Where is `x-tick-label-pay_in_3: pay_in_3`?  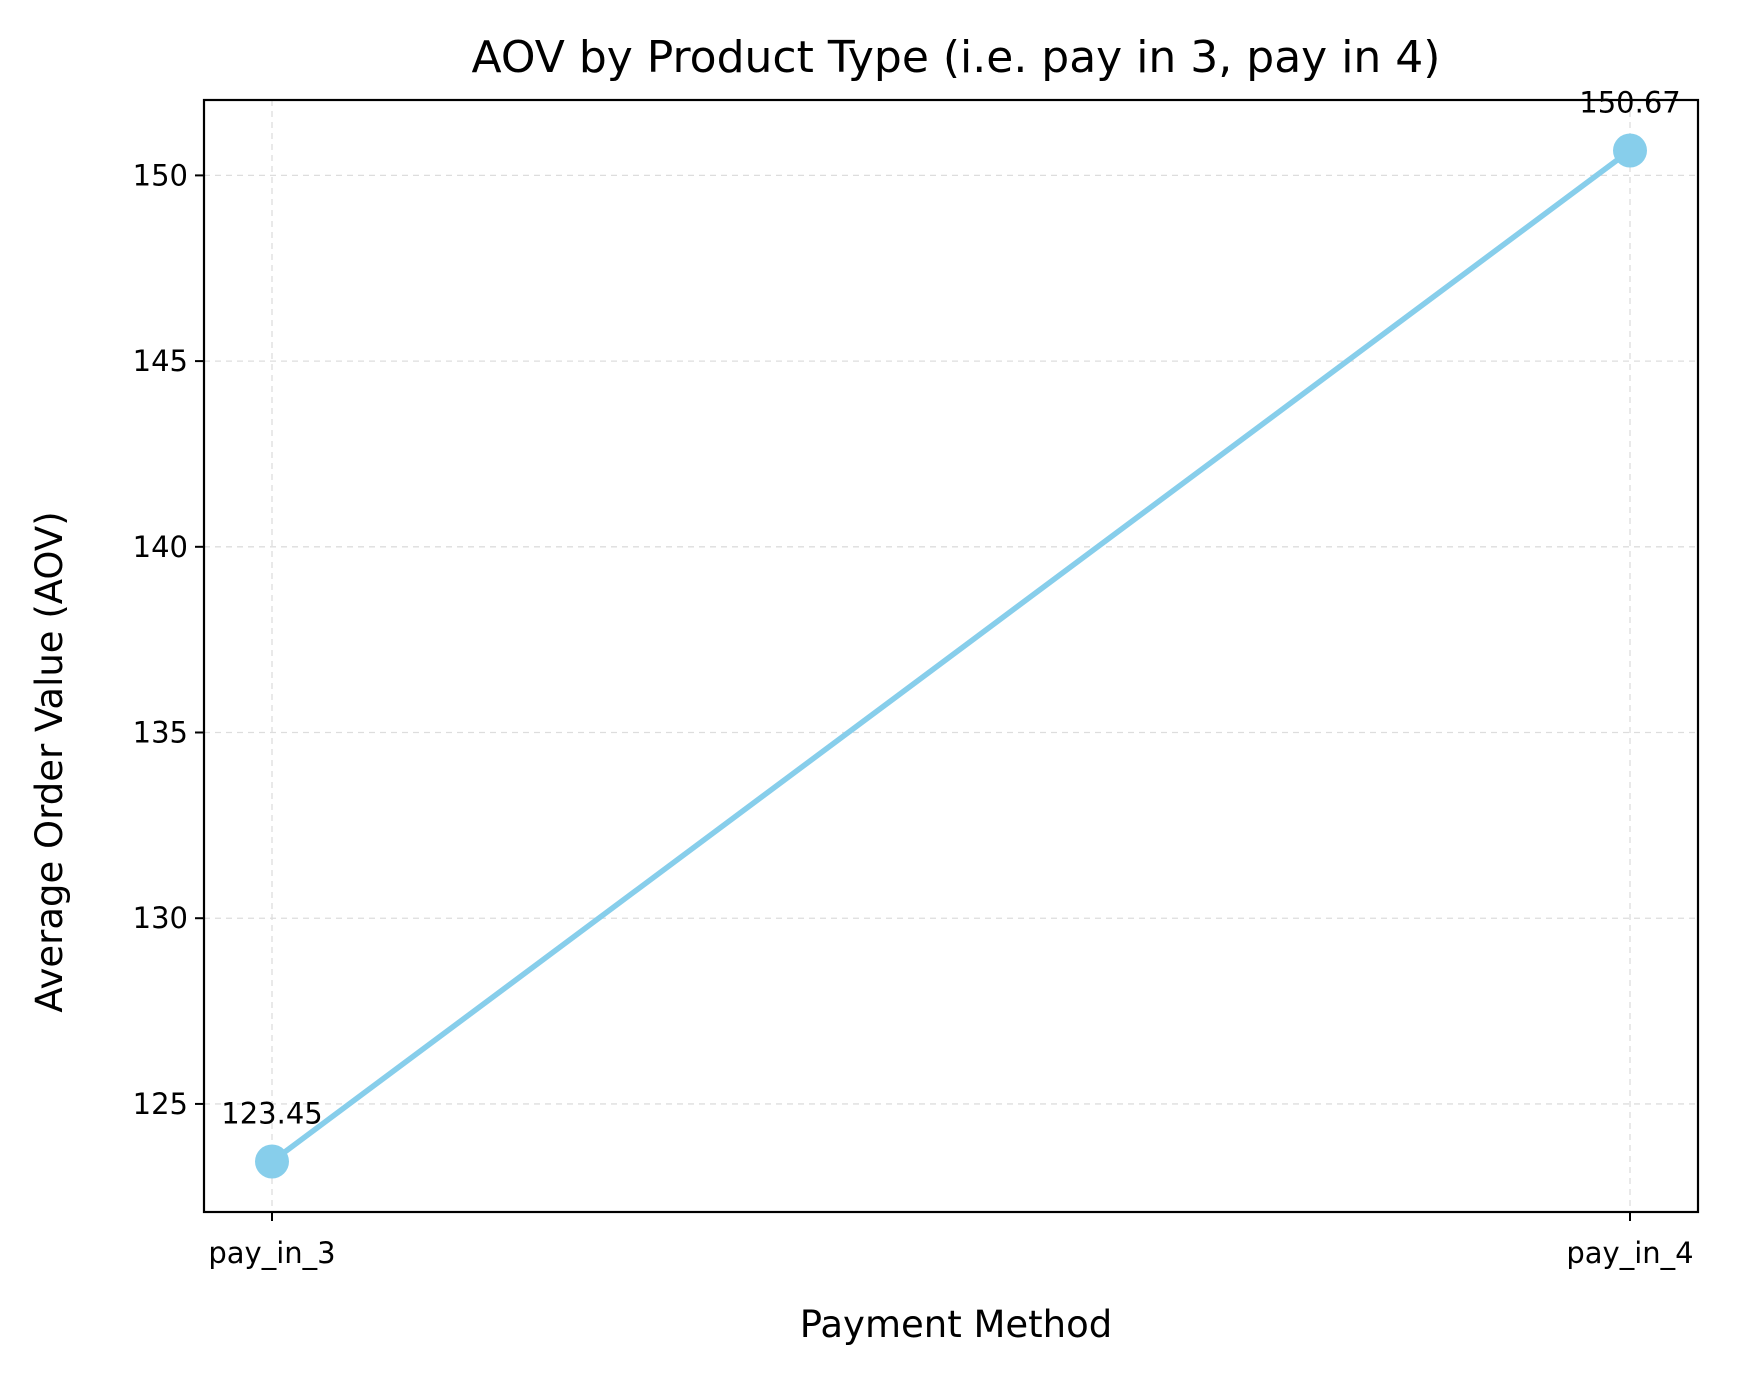 x-tick-label-pay_in_3: pay_in_3 is located at coordinates (271, 1253).